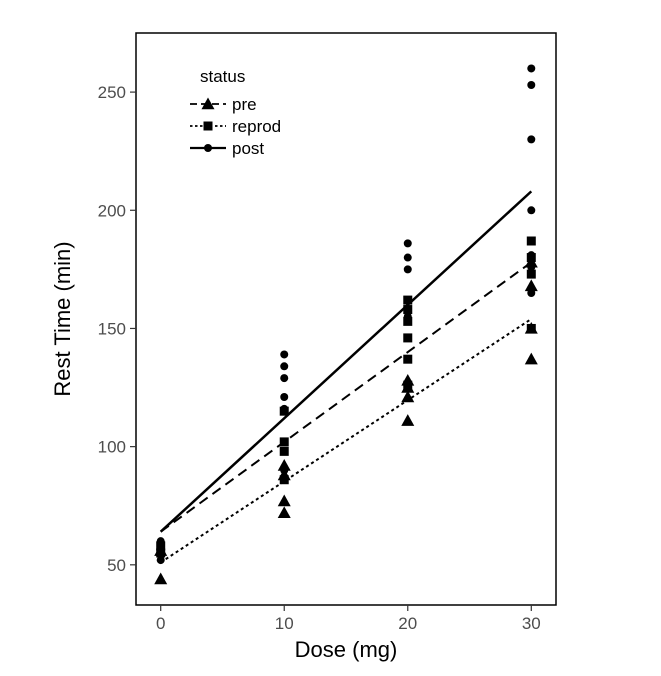 This screenshot has width=661, height=676. I want to click on legend-label-post: post, so click(248, 148).